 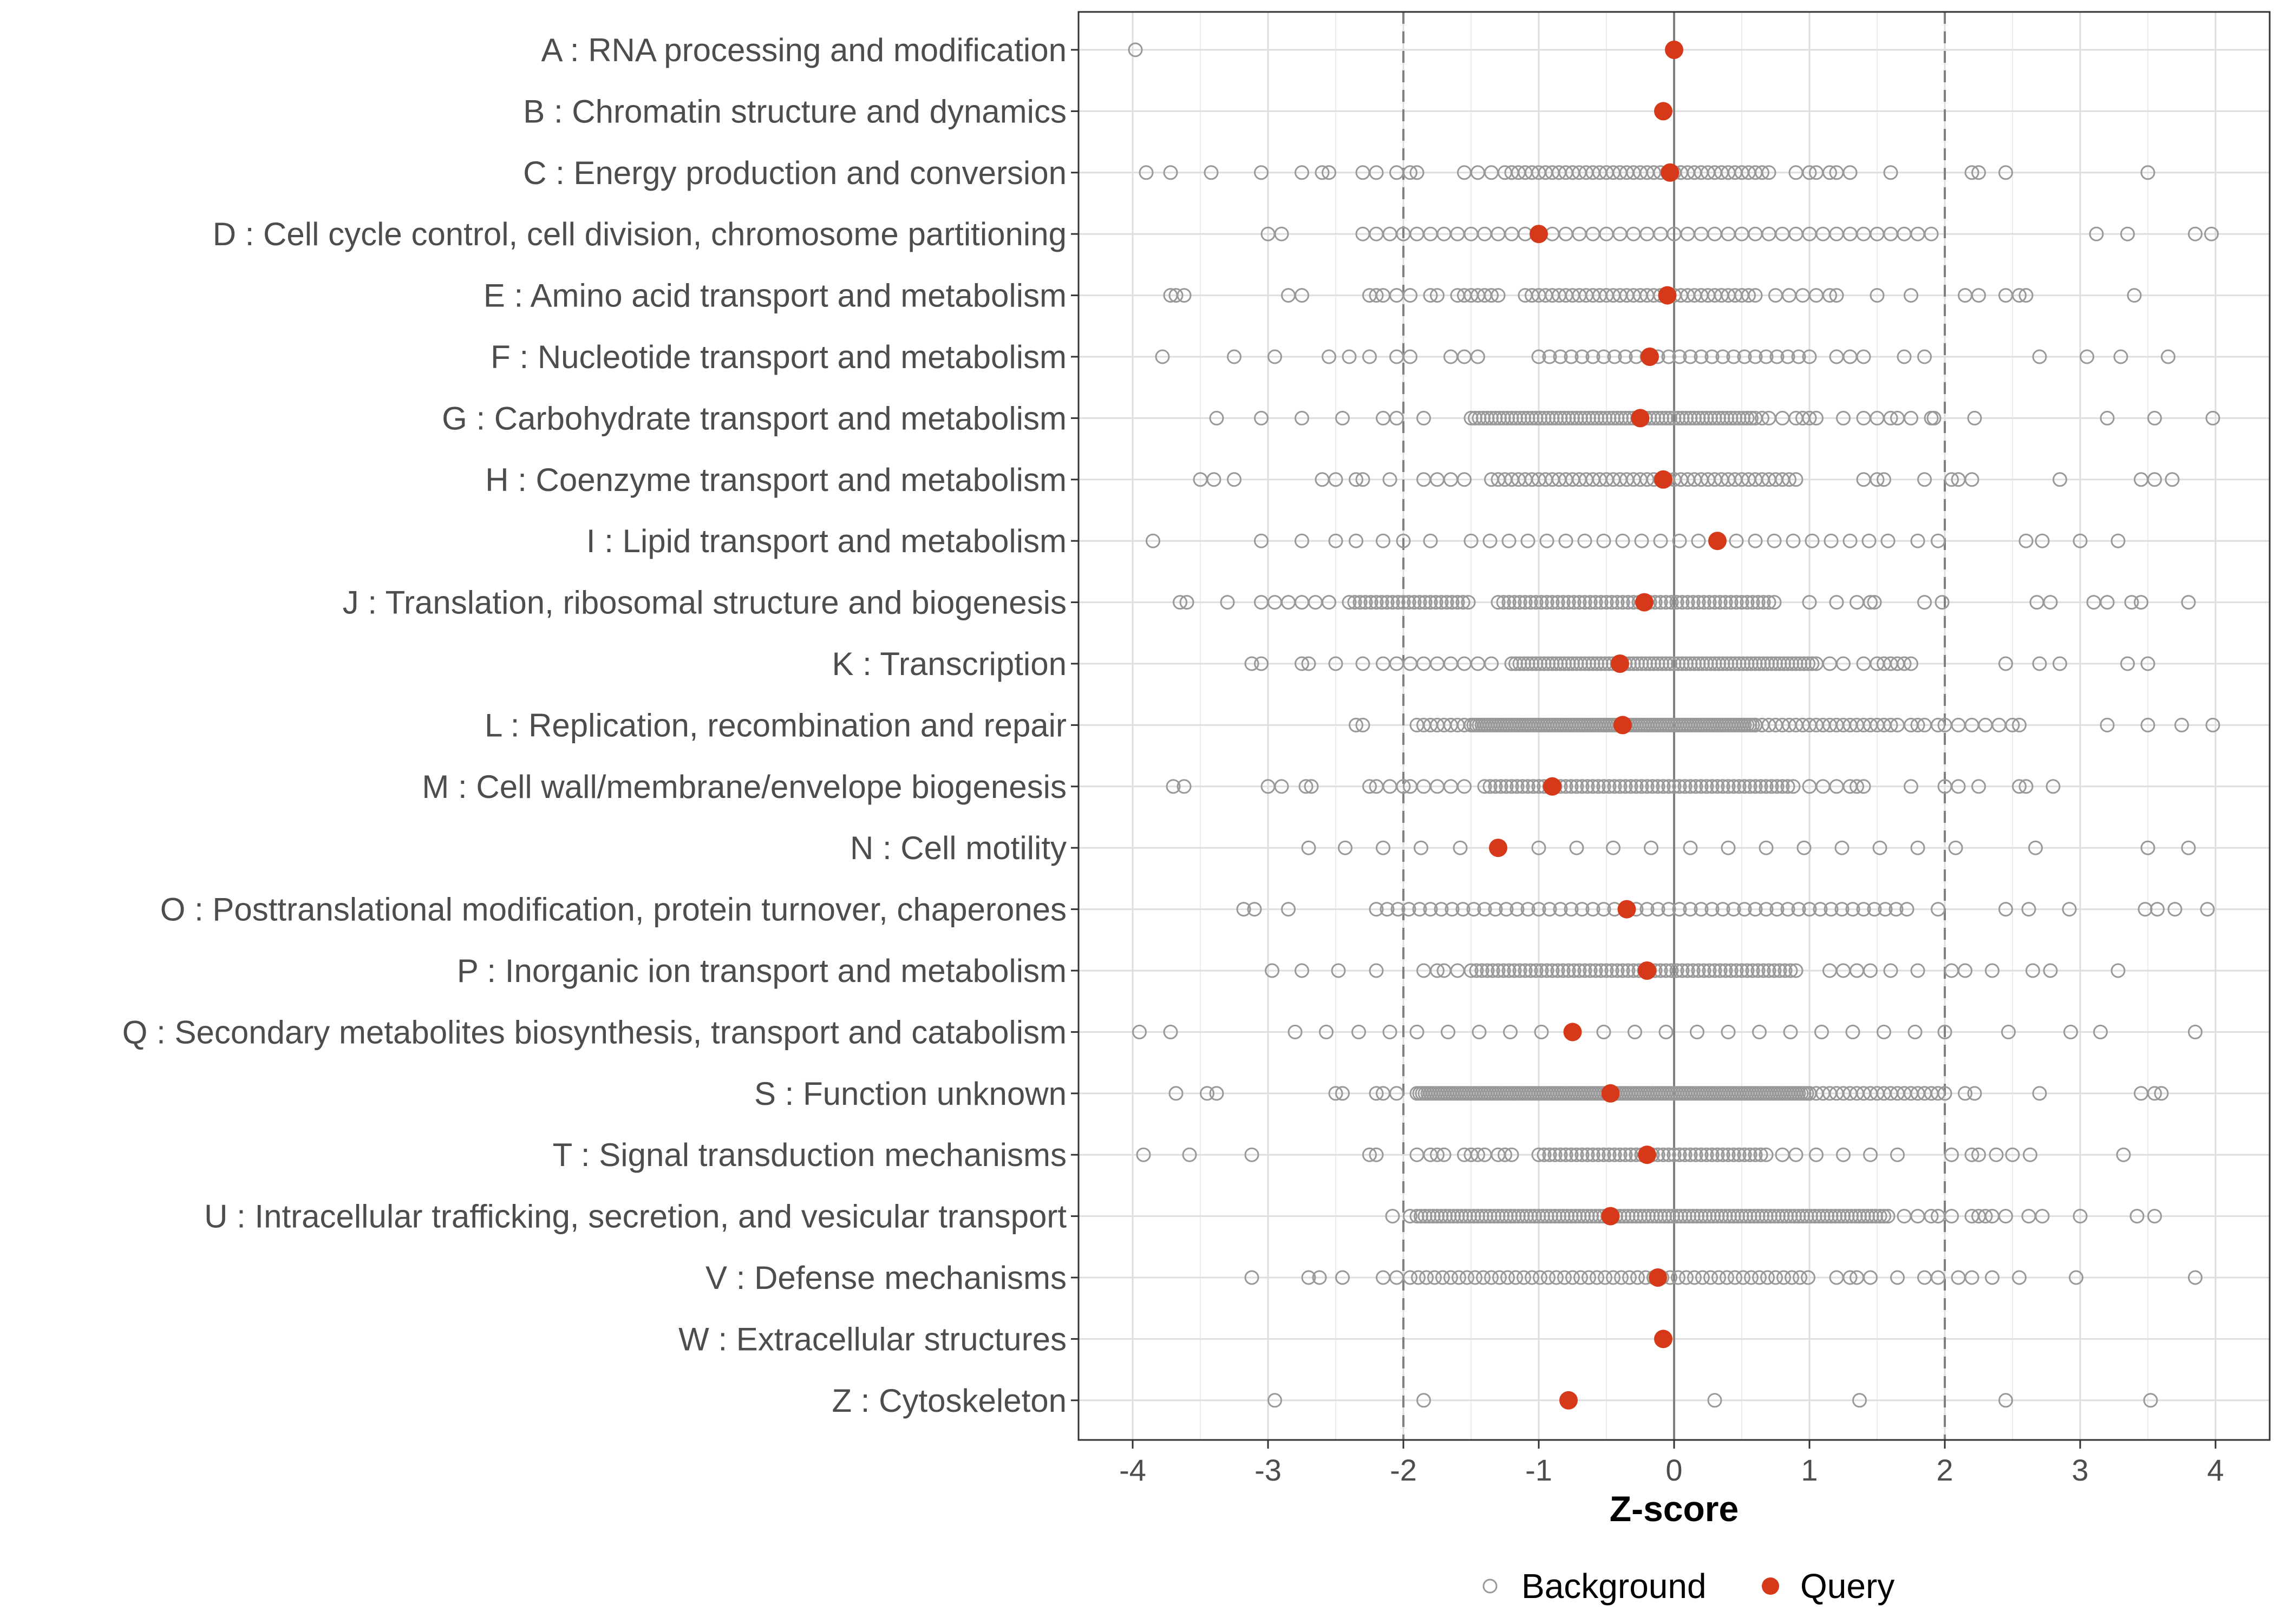 What do you see at coordinates (2216, 1470) in the screenshot?
I see `x-tick-label: 4` at bounding box center [2216, 1470].